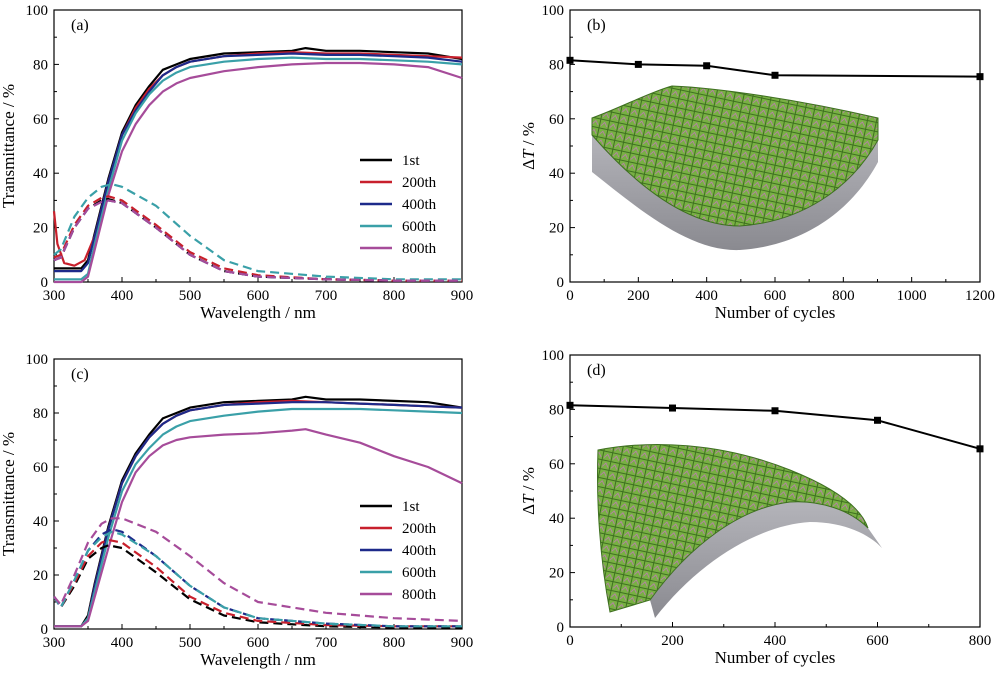  I want to click on x-tick-label: 1200, so click(980, 296).